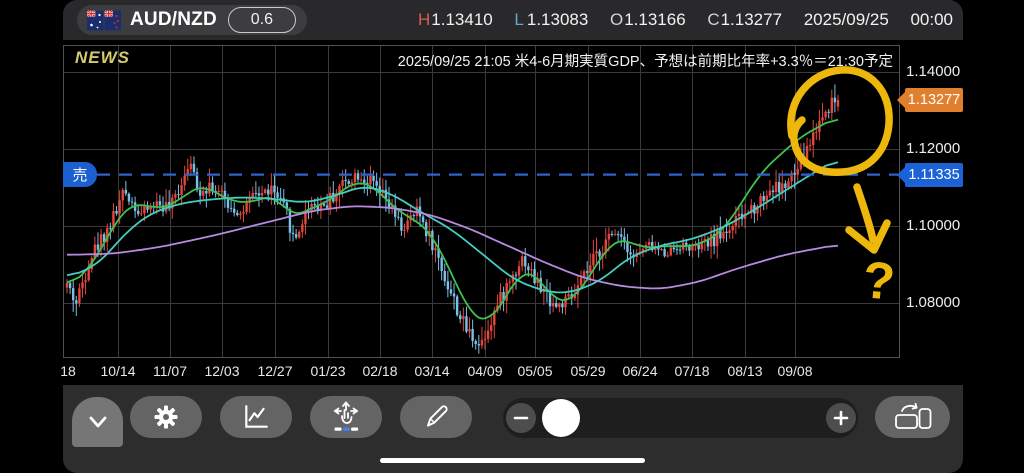 This screenshot has width=1024, height=473. What do you see at coordinates (68, 371) in the screenshot?
I see `x-tick-label: 18` at bounding box center [68, 371].